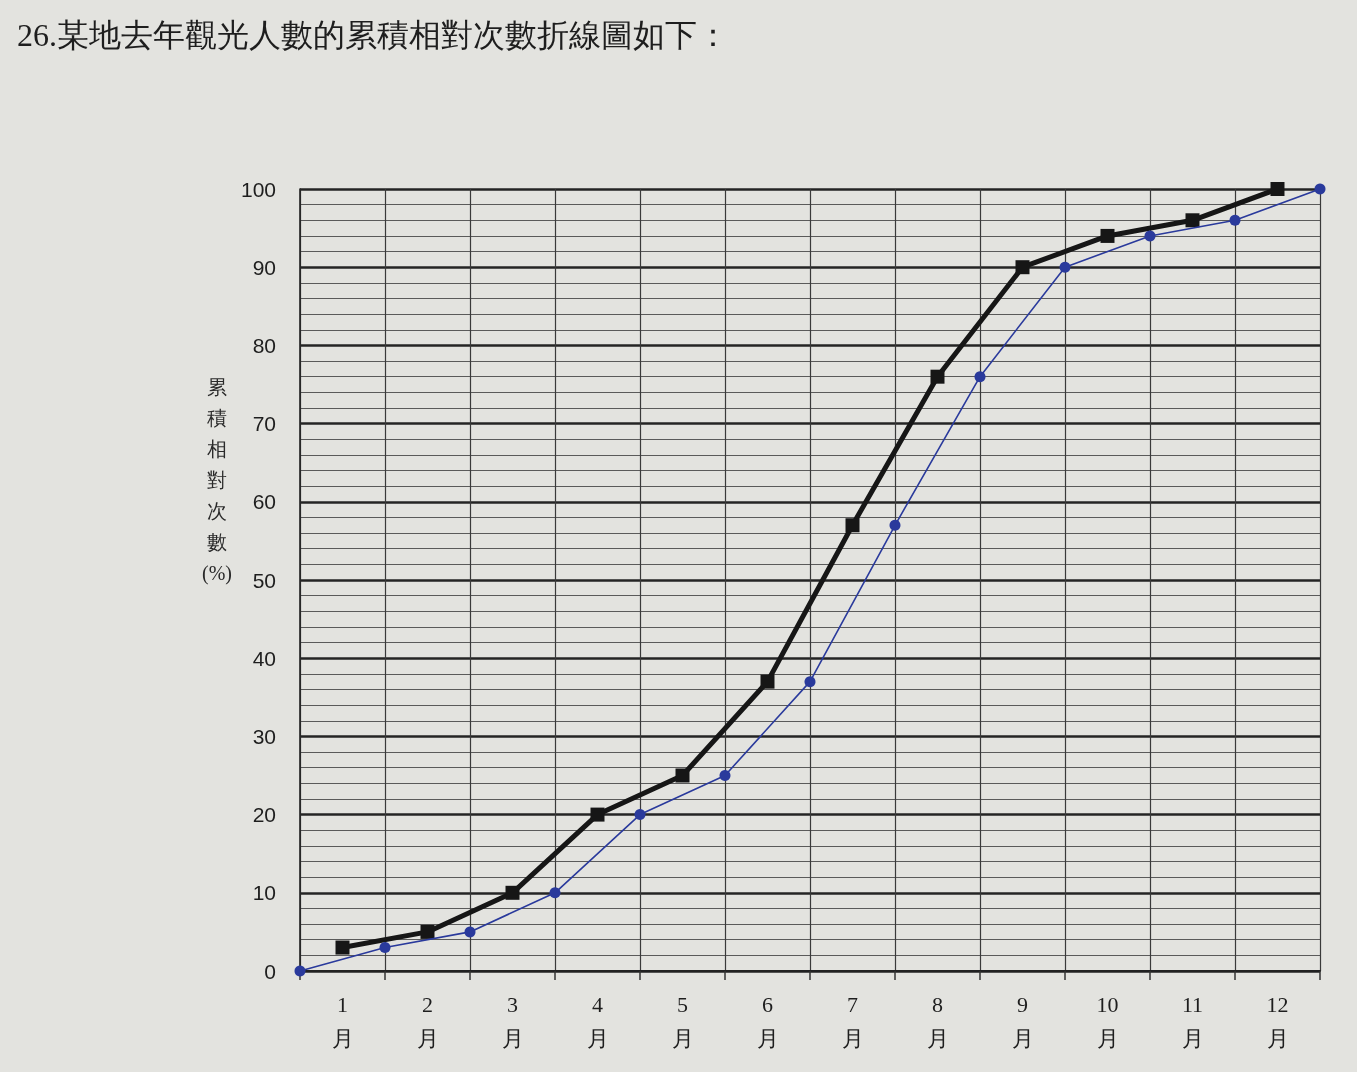  I want to click on y-tick-label: 70, so click(264, 424).